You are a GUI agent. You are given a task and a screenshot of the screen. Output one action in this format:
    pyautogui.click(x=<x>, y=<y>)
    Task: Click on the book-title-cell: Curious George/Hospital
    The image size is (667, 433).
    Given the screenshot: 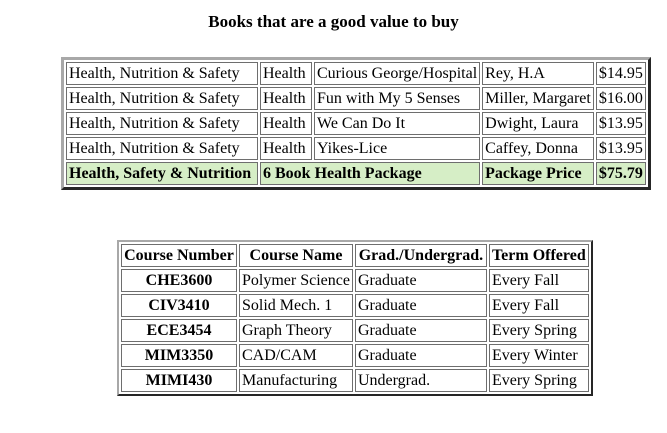 What is the action you would take?
    pyautogui.click(x=397, y=73)
    